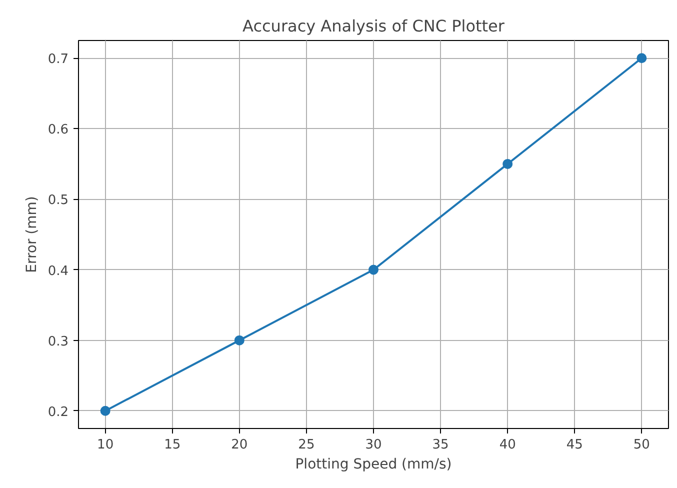 The height and width of the screenshot is (488, 677). I want to click on y-axis-title: Error (mm), so click(32, 234).